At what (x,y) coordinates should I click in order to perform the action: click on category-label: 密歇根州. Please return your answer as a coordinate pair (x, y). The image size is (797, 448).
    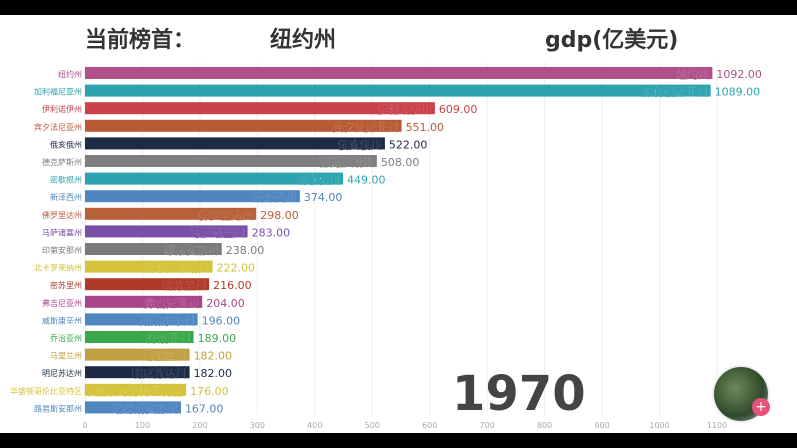
    Looking at the image, I should click on (66, 180).